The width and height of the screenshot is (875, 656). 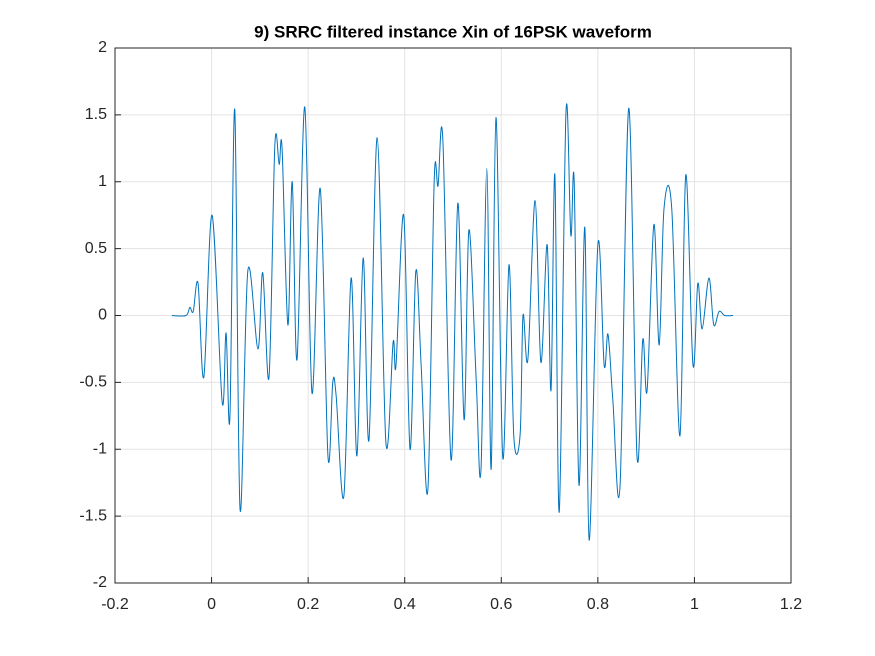 What do you see at coordinates (96, 114) in the screenshot?
I see `y-tick-label: 1.5` at bounding box center [96, 114].